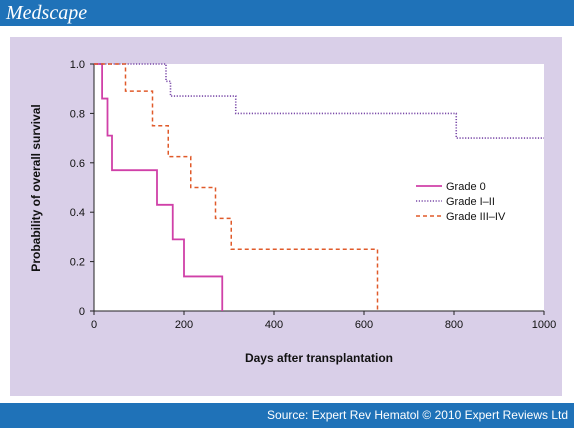 The image size is (574, 428). Describe the element at coordinates (77, 65) in the screenshot. I see `y-tick-label: 1.0` at that location.